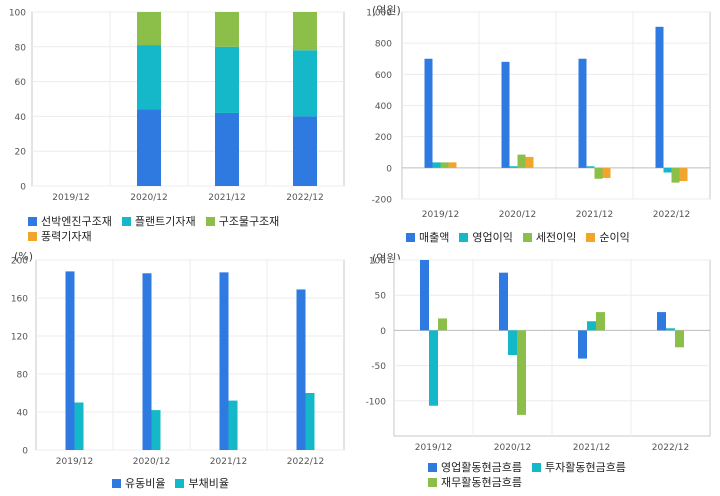  What do you see at coordinates (383, 107) in the screenshot?
I see `y-tick-label: 400` at bounding box center [383, 107].